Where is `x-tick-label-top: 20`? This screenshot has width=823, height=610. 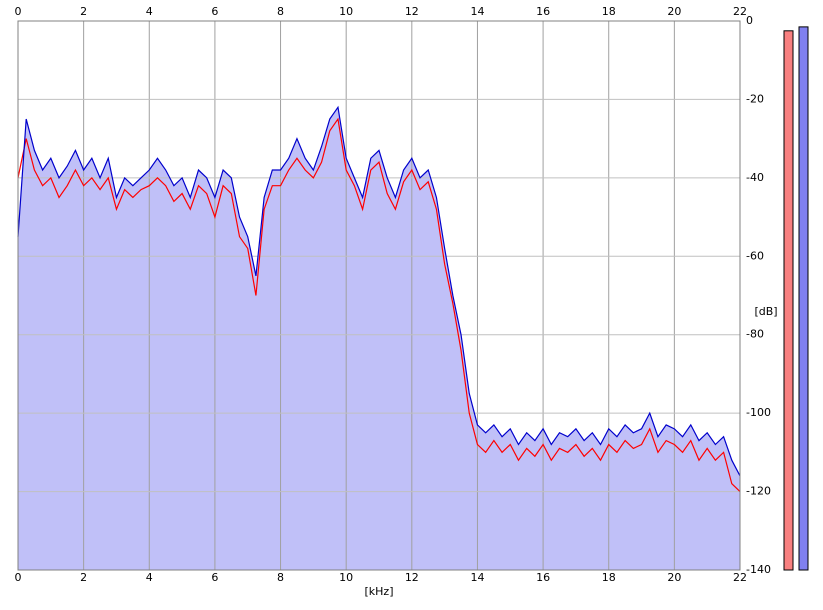
x-tick-label-top: 20 is located at coordinates (674, 11).